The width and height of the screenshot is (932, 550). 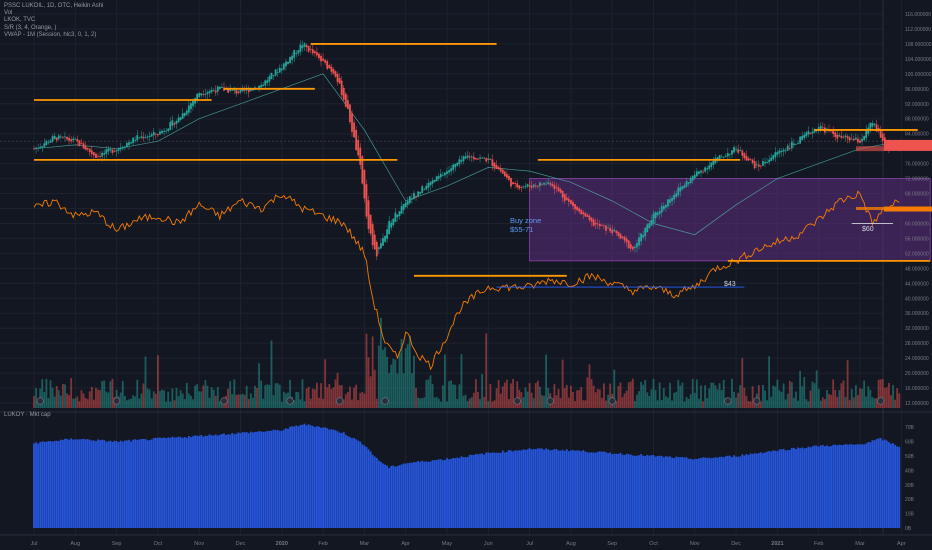 What do you see at coordinates (910, 478) in the screenshot?
I see `market-cap-axis: 70B 60B 50B 40B 30B 20B 10B 0B` at bounding box center [910, 478].